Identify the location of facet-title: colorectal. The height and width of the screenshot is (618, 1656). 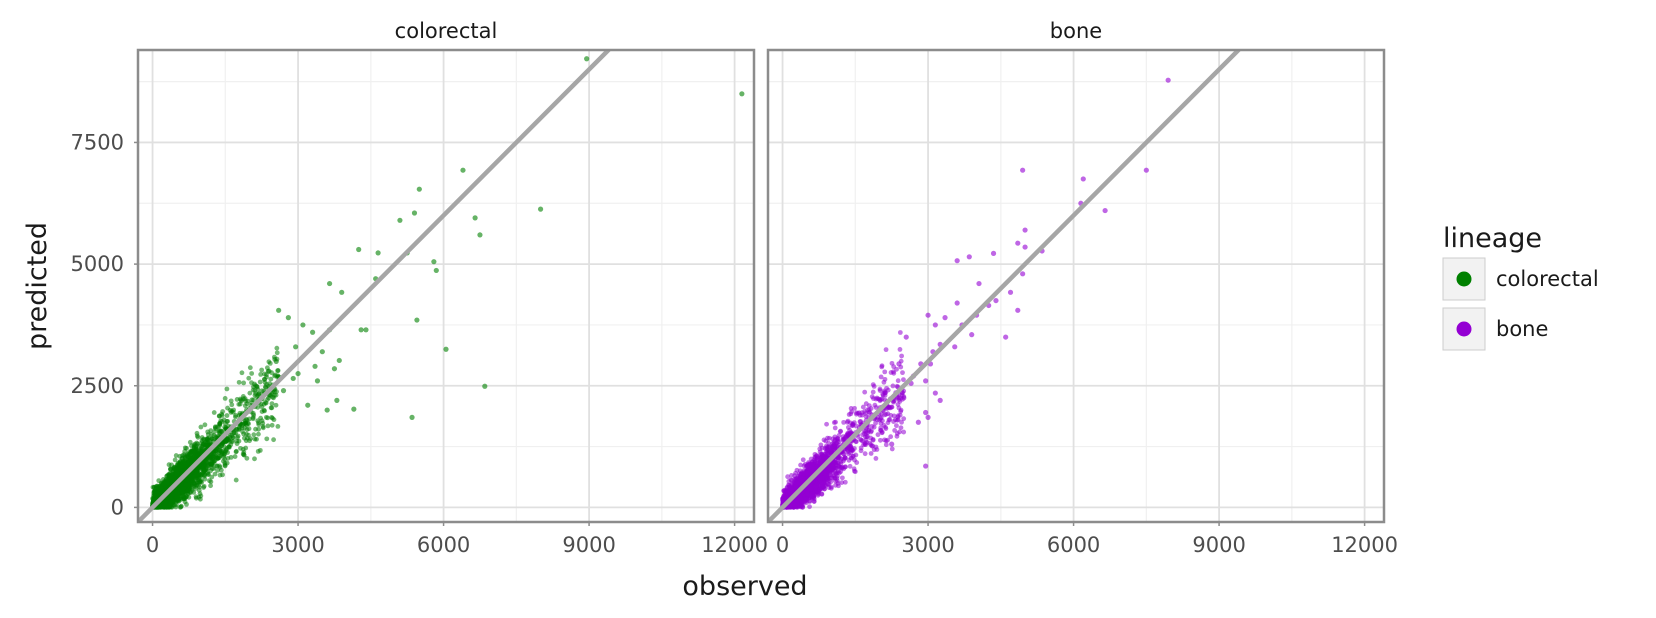
(446, 31).